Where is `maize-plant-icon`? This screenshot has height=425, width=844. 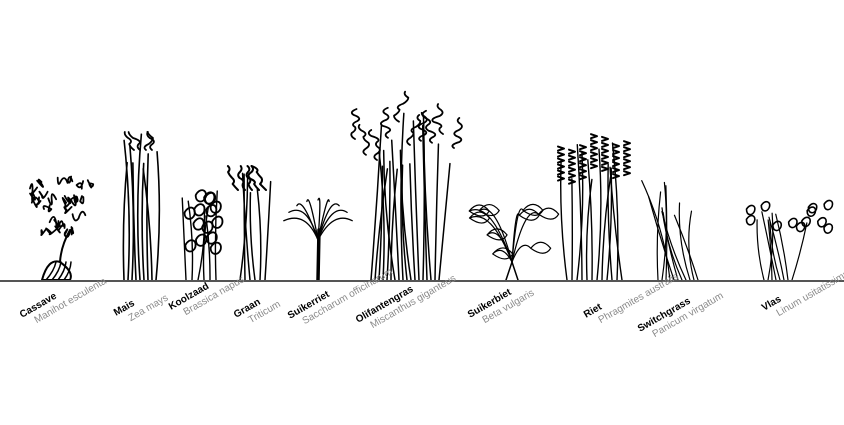 maize-plant-icon is located at coordinates (141, 206).